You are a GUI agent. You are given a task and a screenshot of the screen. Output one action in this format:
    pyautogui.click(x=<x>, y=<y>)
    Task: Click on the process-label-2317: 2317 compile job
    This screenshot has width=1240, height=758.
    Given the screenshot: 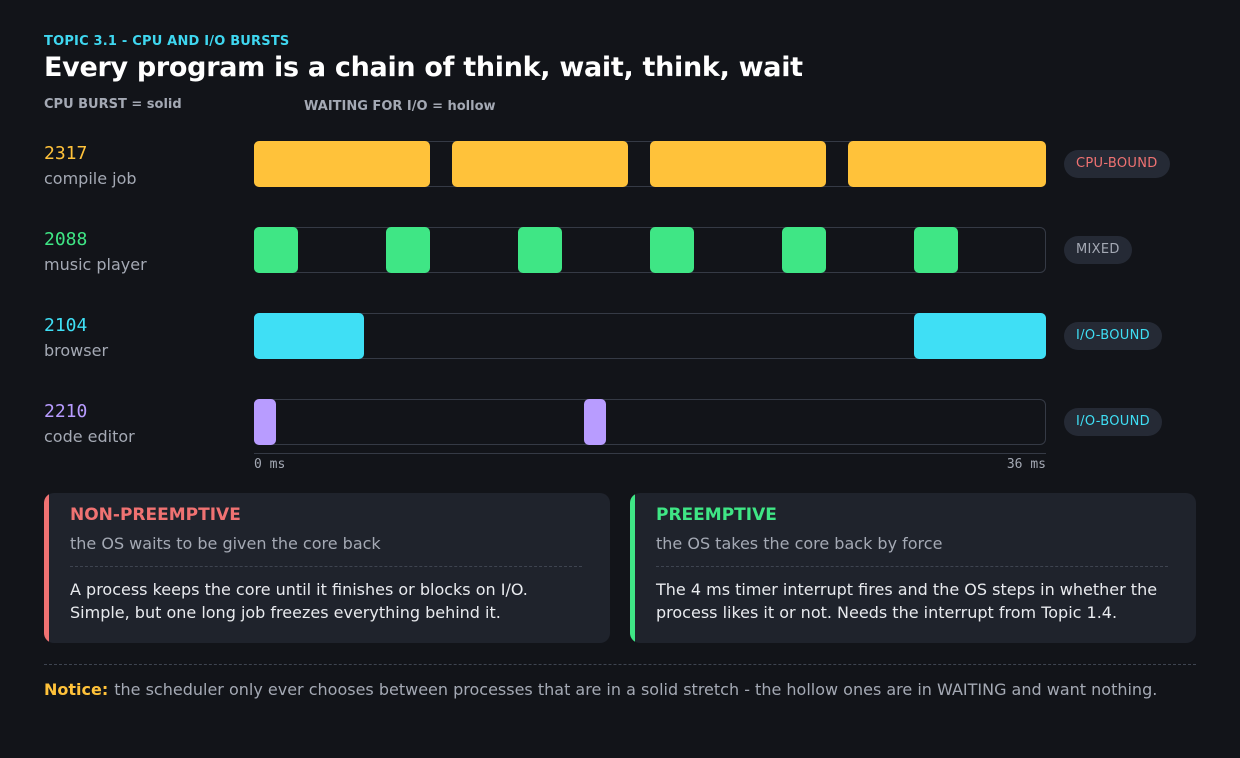 What is the action you would take?
    pyautogui.click(x=90, y=166)
    